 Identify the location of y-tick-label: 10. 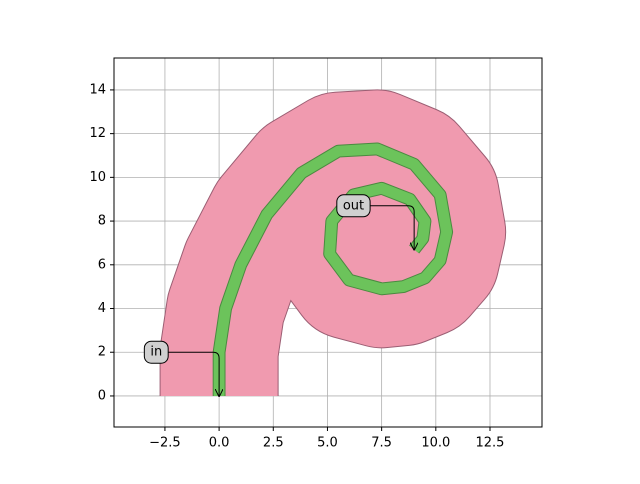
(97, 177).